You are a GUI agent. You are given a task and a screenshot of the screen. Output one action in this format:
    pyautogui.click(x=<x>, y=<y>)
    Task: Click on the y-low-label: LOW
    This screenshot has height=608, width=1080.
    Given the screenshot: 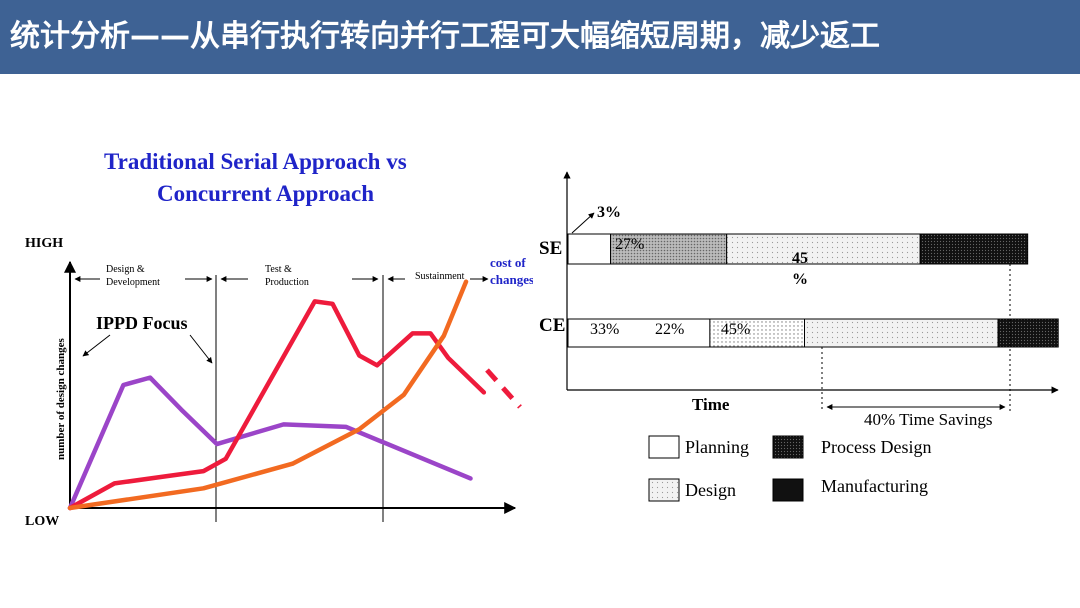 What is the action you would take?
    pyautogui.click(x=42, y=521)
    